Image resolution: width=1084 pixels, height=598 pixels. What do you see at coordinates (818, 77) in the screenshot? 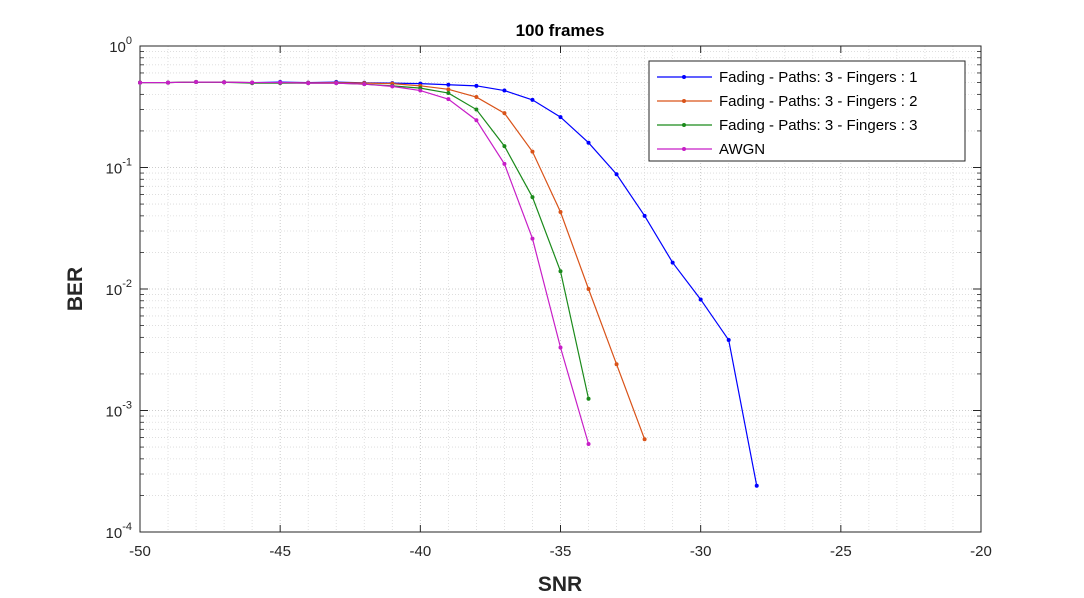
I see `legend-label: Fading - Paths: 3 - Fingers : 1` at bounding box center [818, 77].